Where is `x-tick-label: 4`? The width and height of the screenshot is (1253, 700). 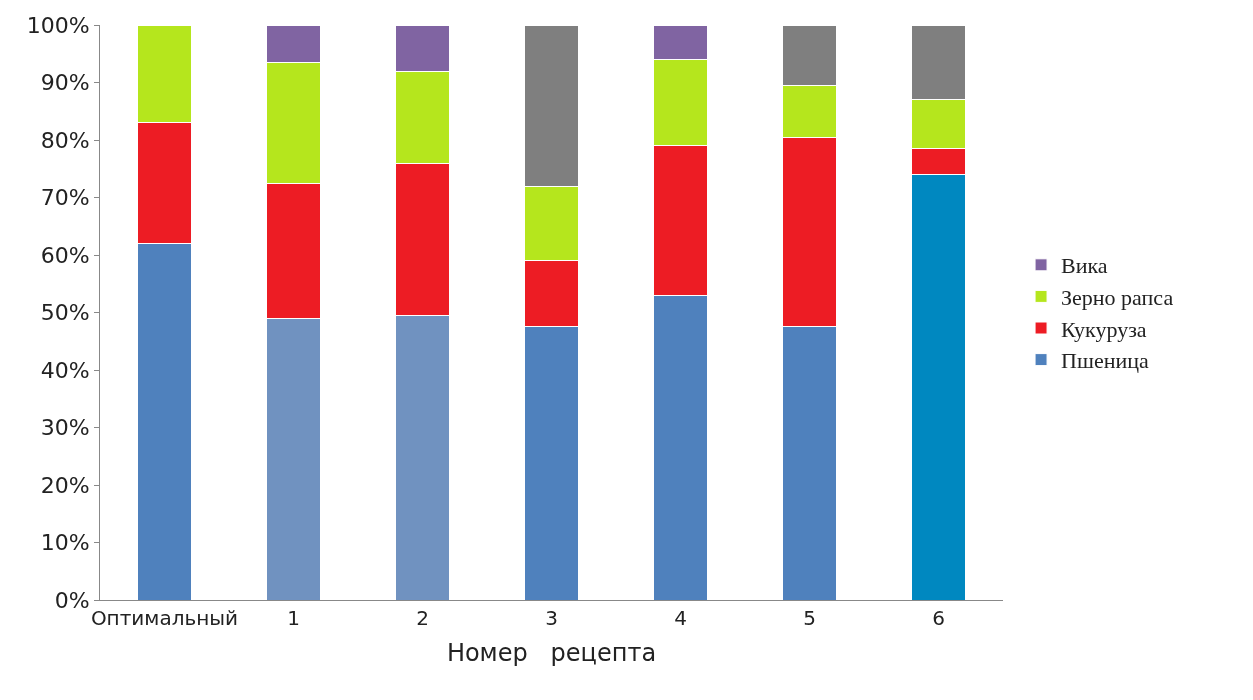
x-tick-label: 4 is located at coordinates (680, 618).